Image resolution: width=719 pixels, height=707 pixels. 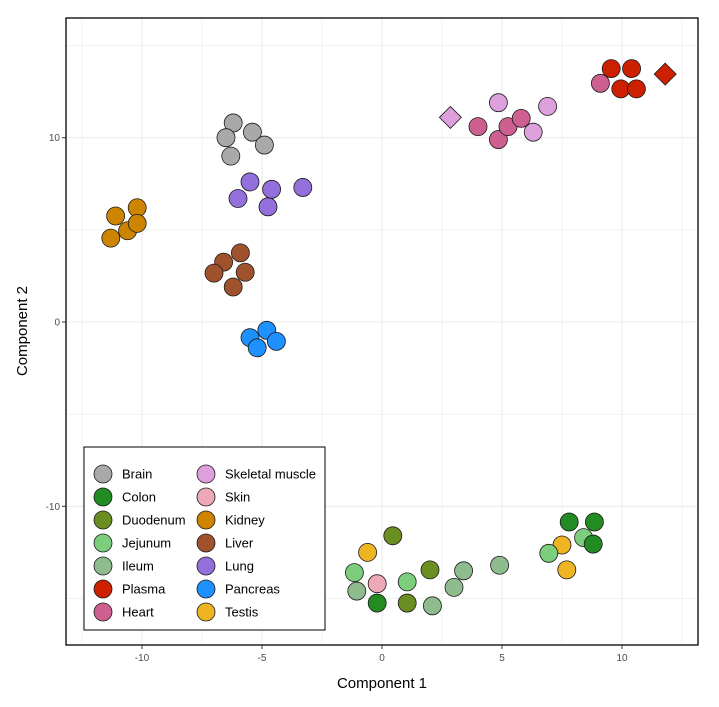 What do you see at coordinates (206, 589) in the screenshot?
I see `legend-key-pancreas` at bounding box center [206, 589].